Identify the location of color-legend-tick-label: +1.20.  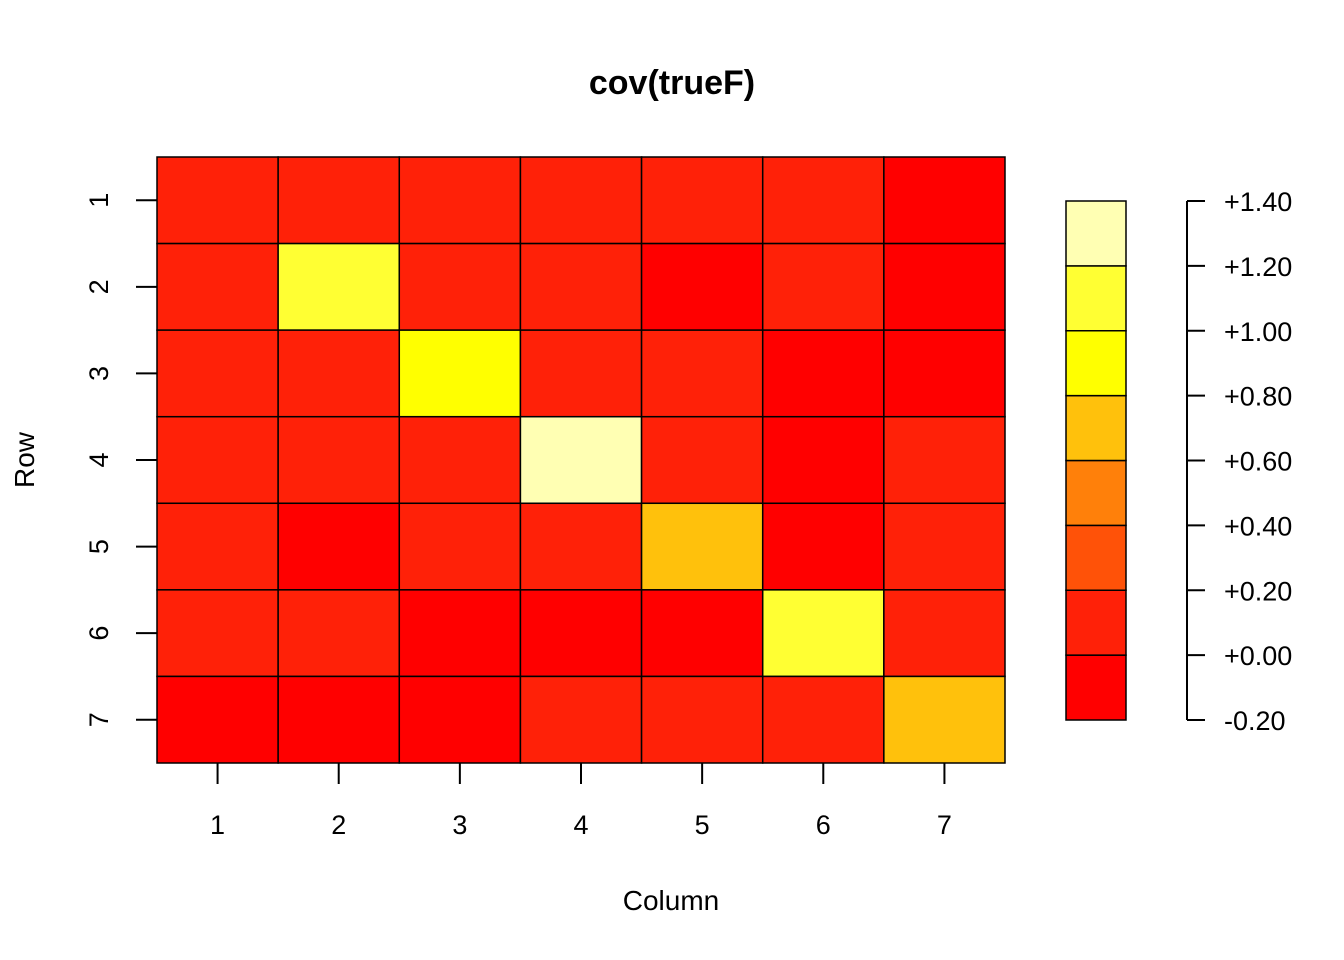
(1258, 267).